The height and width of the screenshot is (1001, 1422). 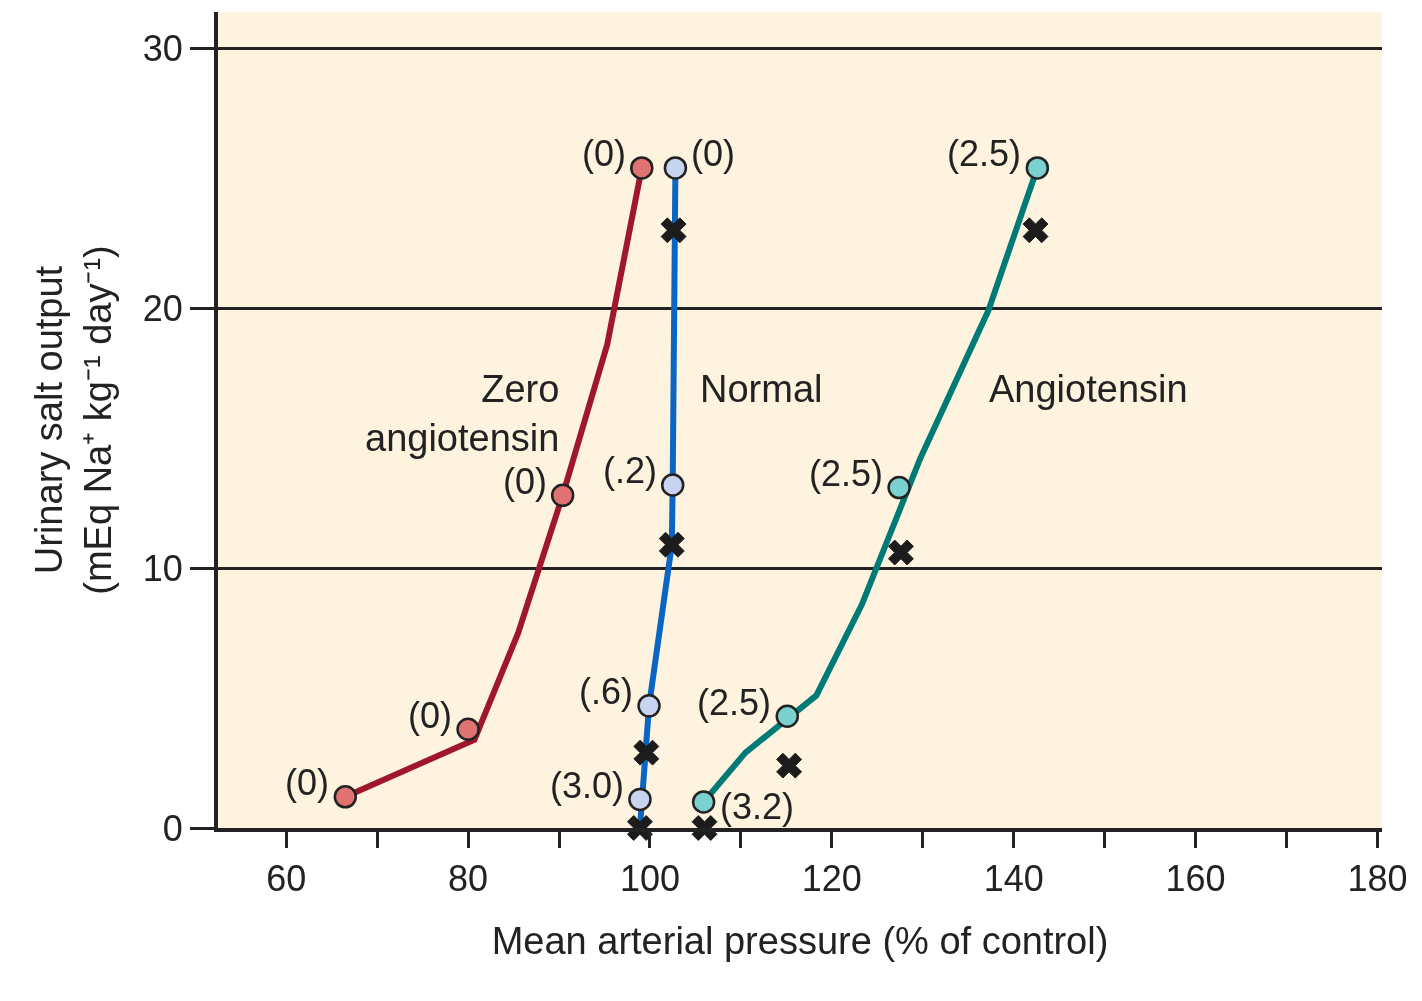 I want to click on x-tick-label: 140, so click(x=1013, y=879).